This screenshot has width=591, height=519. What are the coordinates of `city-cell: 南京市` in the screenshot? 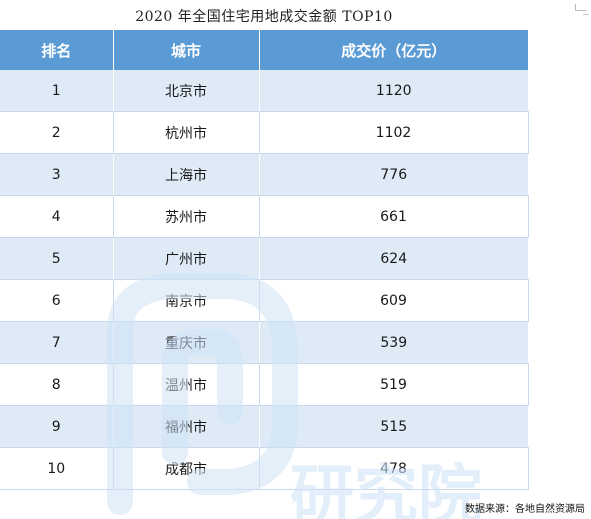 It's located at (186, 300).